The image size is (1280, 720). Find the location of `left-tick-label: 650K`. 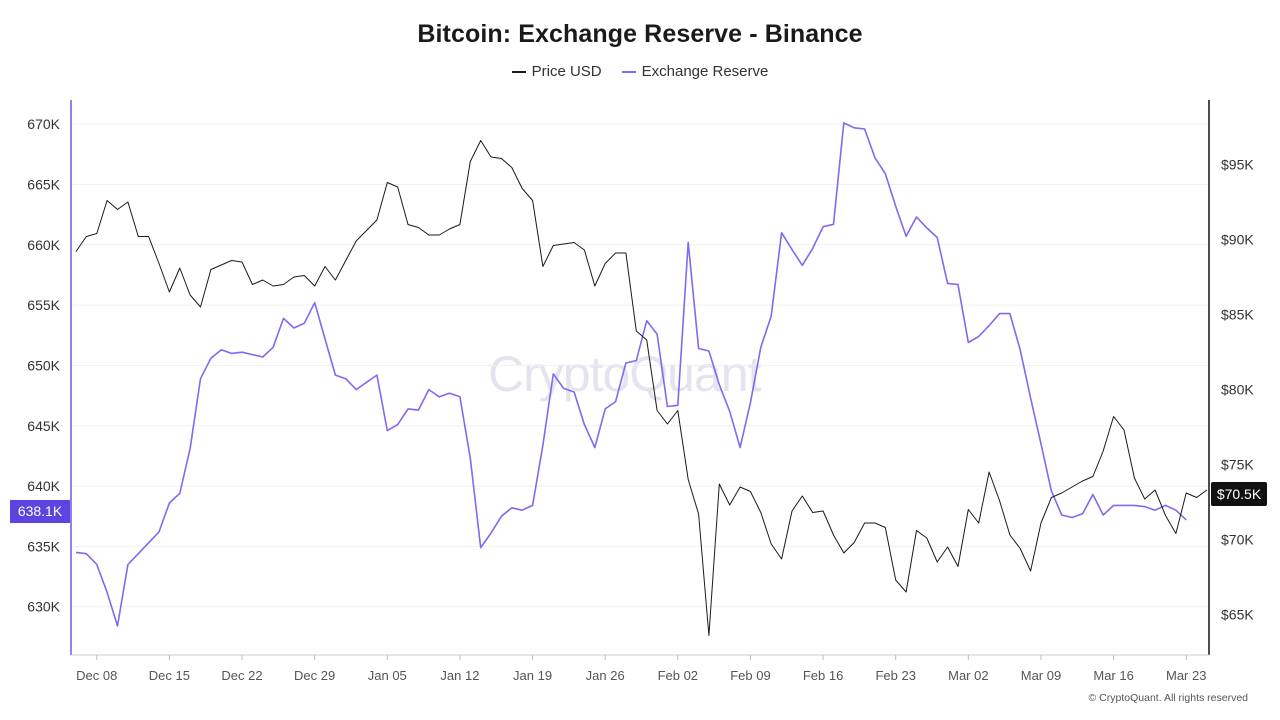

left-tick-label: 650K is located at coordinates (43, 365).